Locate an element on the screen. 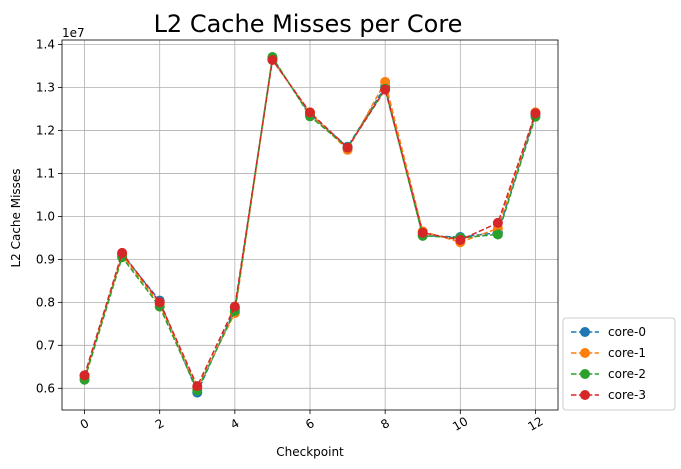 The width and height of the screenshot is (681, 469). x-tick-label: 12 is located at coordinates (535, 424).